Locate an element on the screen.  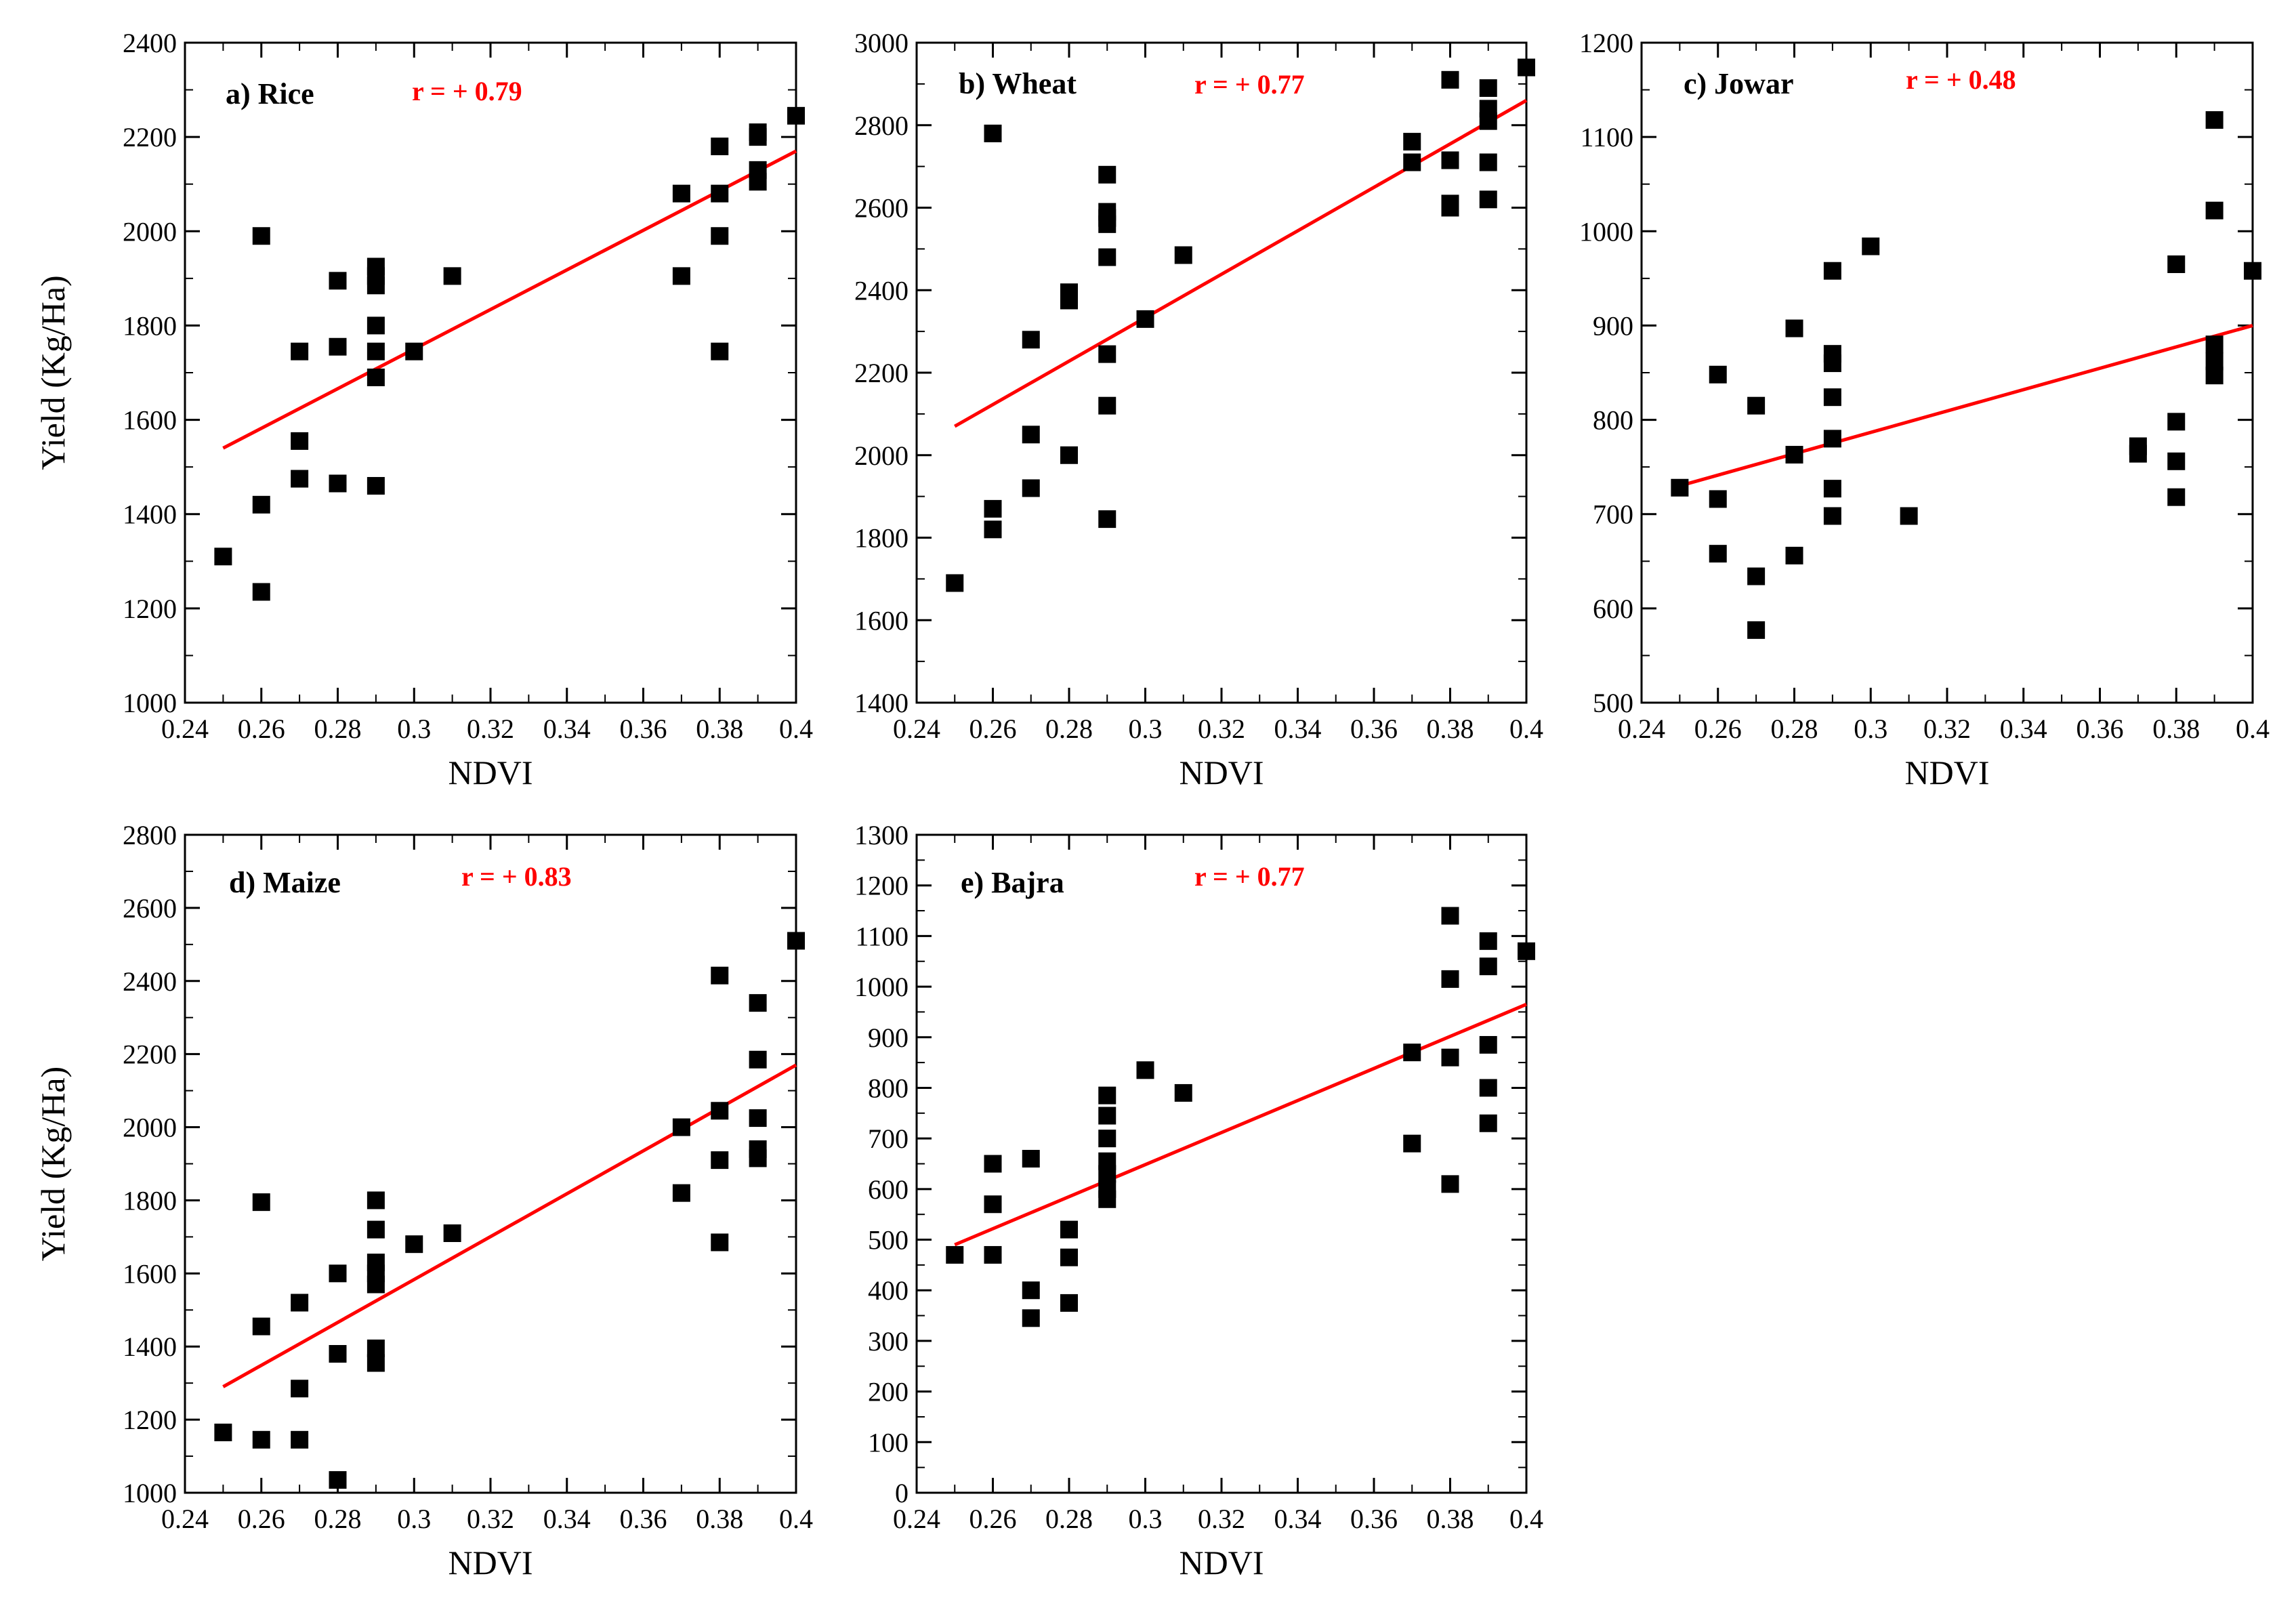
panel-title: c) Jowar is located at coordinates (1739, 83).